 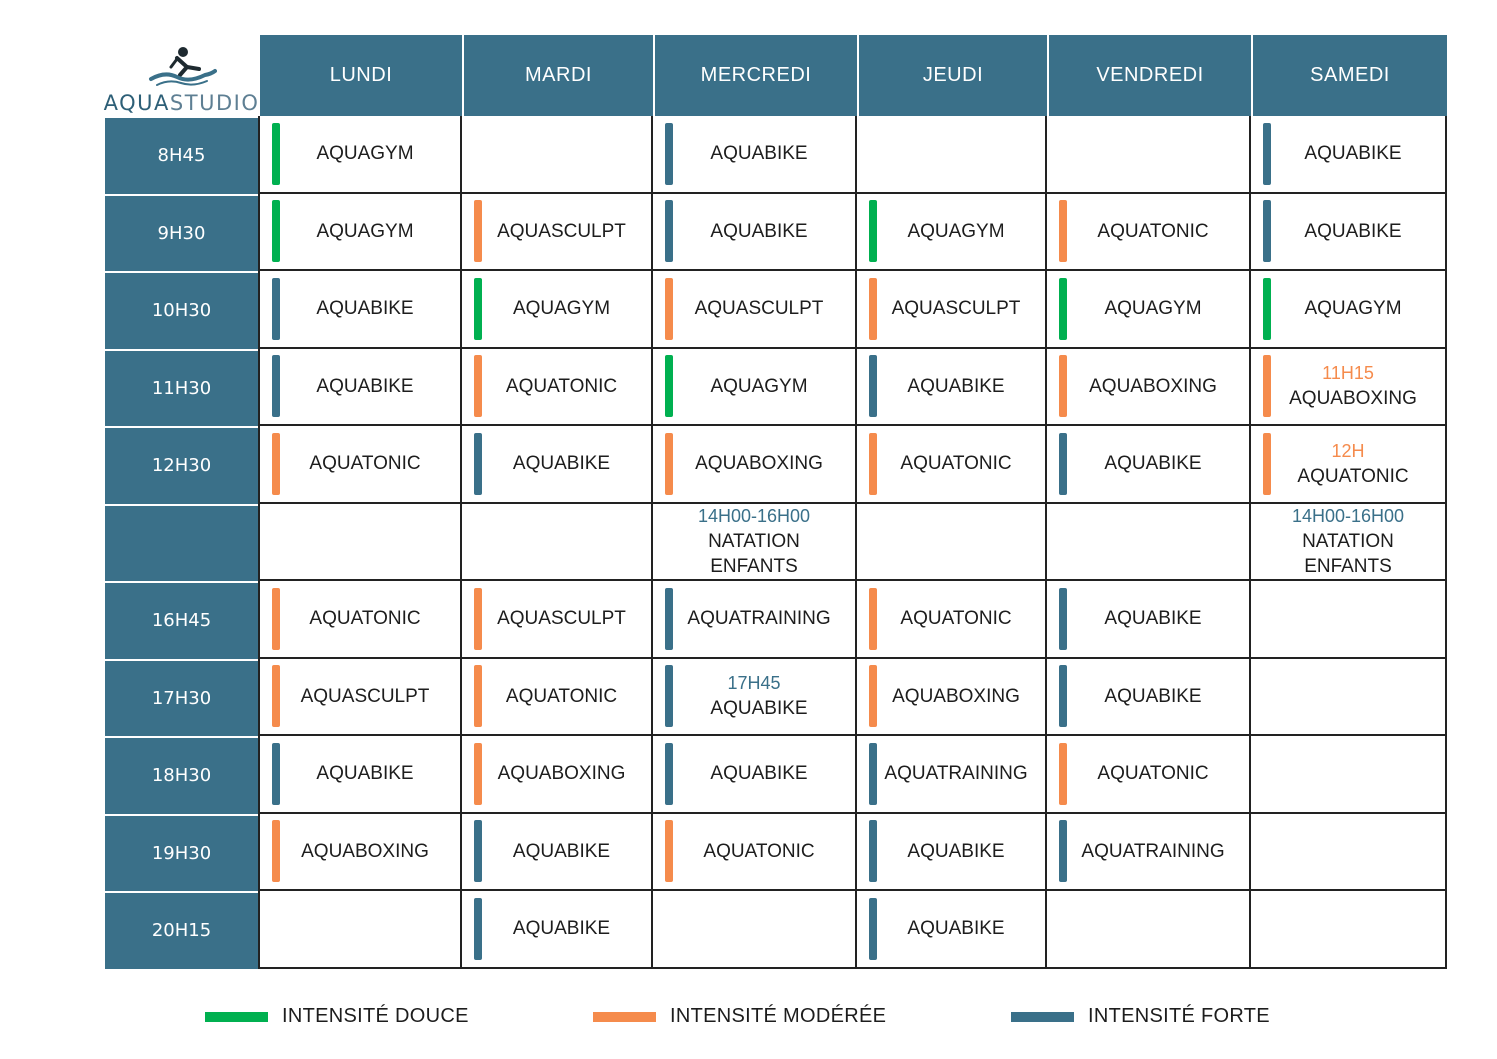 I want to click on legend-item: INTENSITÉ DOUCE, so click(x=337, y=1016).